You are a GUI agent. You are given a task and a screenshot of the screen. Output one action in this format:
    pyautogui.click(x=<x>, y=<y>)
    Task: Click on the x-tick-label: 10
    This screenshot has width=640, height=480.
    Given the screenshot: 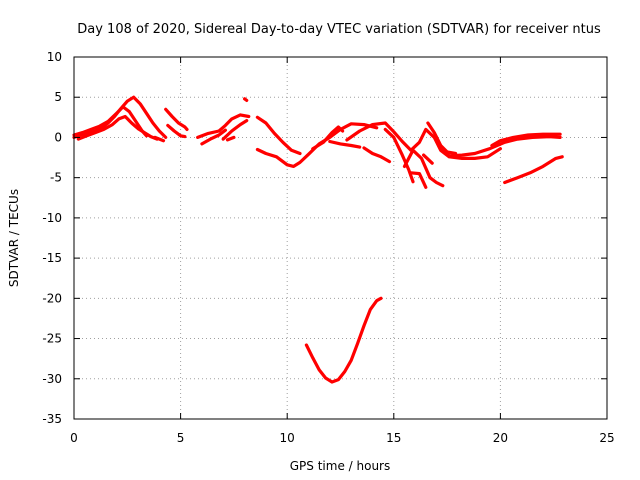 What is the action you would take?
    pyautogui.click(x=287, y=438)
    